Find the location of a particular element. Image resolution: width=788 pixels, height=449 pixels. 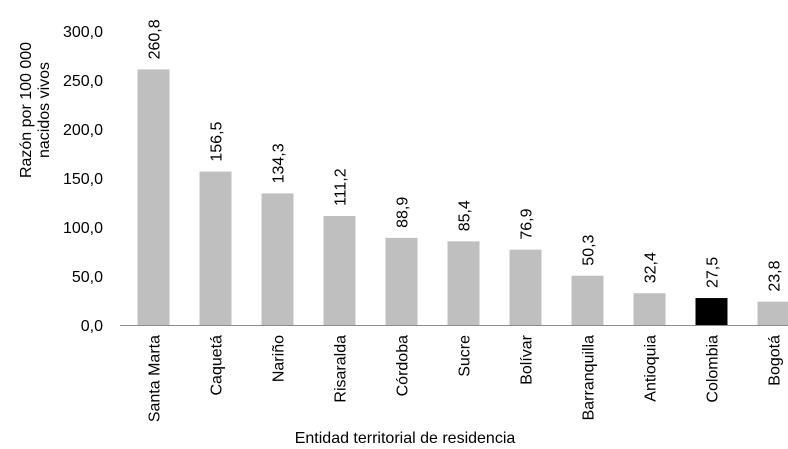

category-label: Nariño is located at coordinates (279, 358).